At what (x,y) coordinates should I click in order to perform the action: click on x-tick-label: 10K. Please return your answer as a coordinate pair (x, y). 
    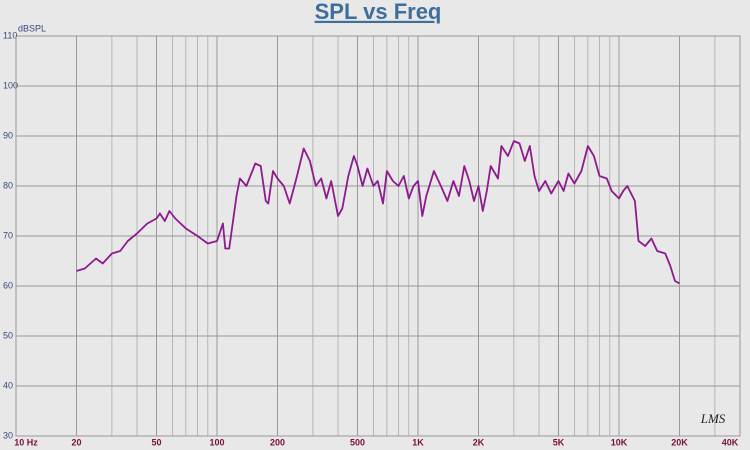
    Looking at the image, I should click on (619, 442).